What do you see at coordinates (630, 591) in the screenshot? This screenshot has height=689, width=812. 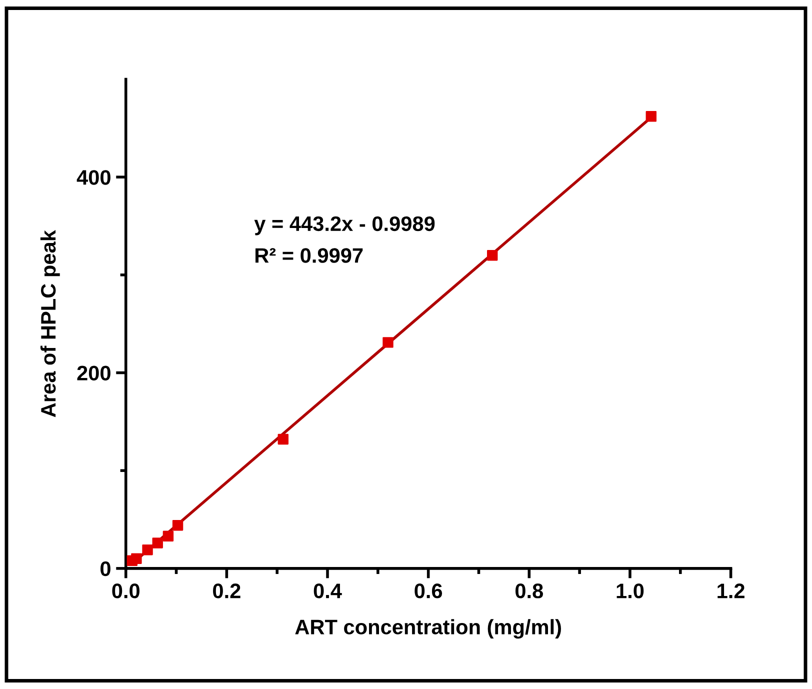 I see `x-tick-label: 1.0` at bounding box center [630, 591].